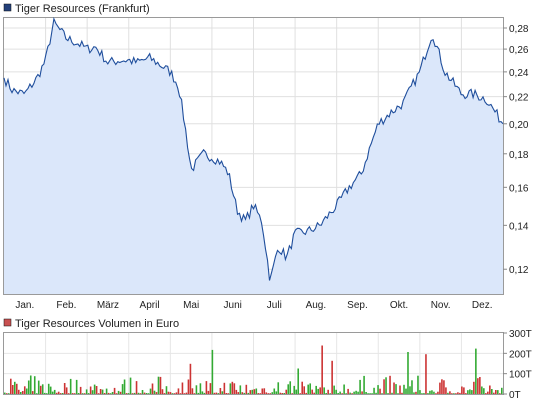 The width and height of the screenshot is (545, 401). What do you see at coordinates (191, 305) in the screenshot?
I see `price-x-tick-label: Mai` at bounding box center [191, 305].